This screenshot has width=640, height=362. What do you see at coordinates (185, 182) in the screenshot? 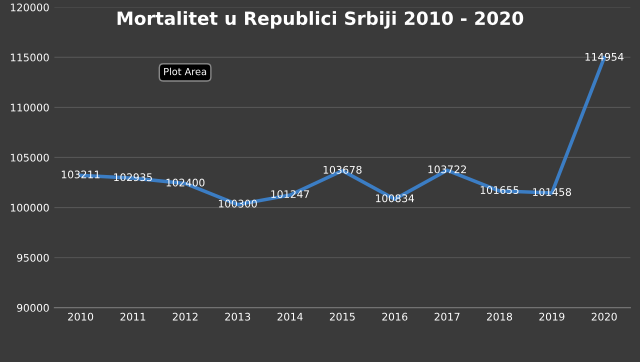
I see `data-label: 102400` at bounding box center [185, 182].